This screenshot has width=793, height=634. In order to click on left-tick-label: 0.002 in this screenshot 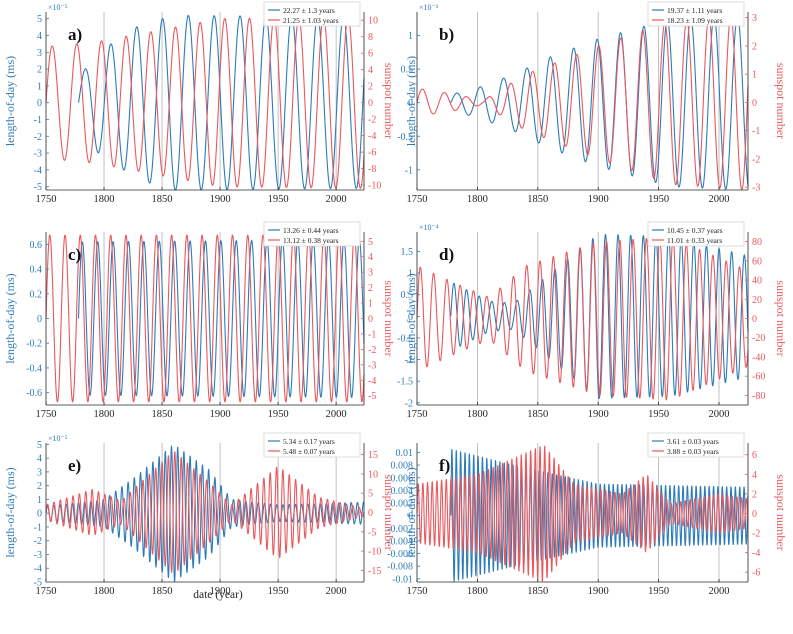, I will do `click(402, 504)`.